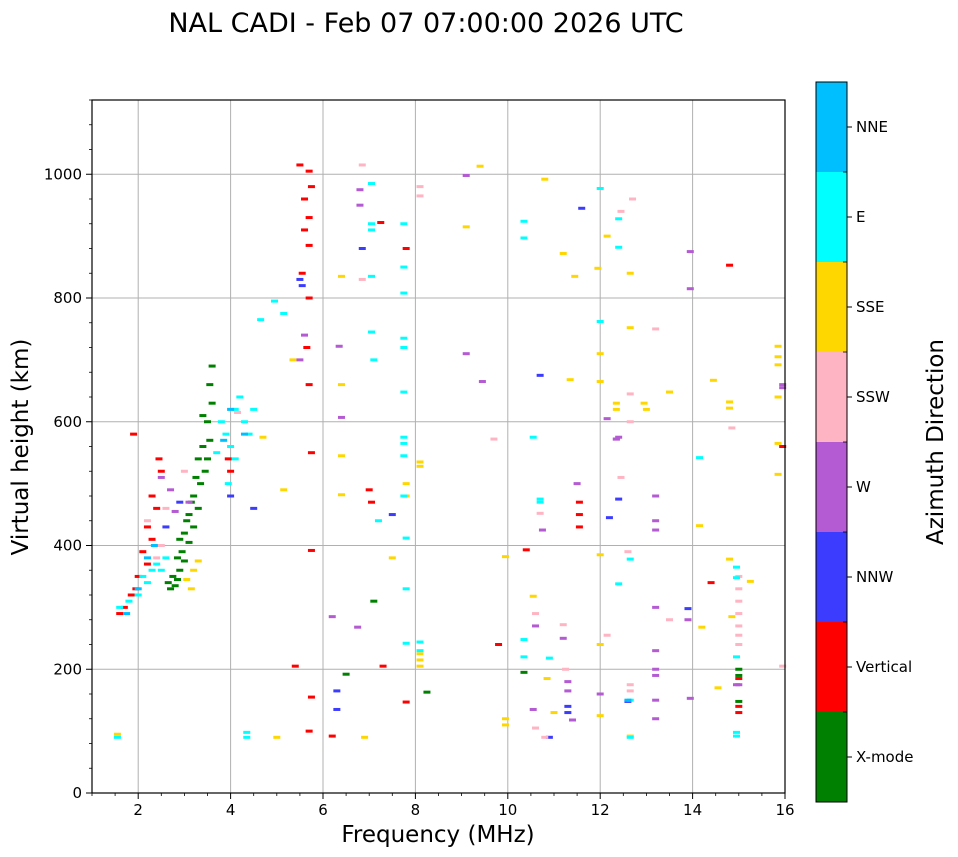 The width and height of the screenshot is (958, 857). Describe the element at coordinates (831, 127) in the screenshot. I see `colorbar-segment` at that location.